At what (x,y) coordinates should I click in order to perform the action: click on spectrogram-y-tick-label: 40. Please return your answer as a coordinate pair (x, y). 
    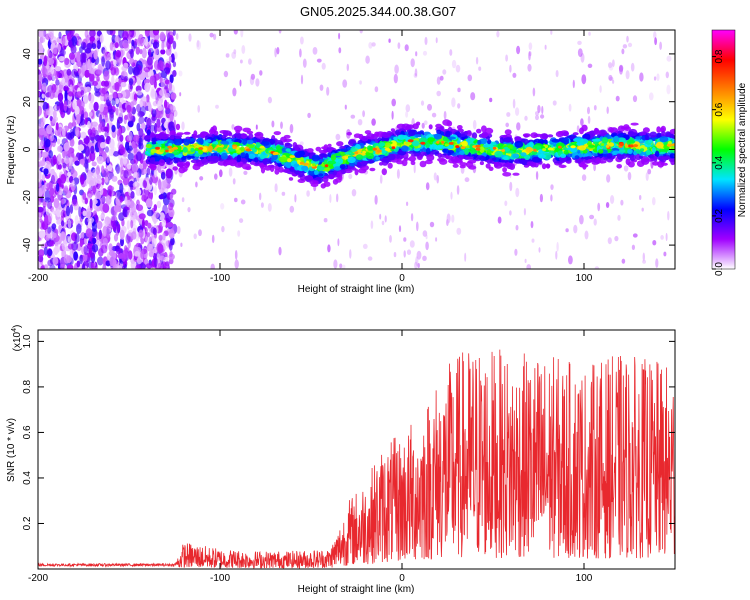
    Looking at the image, I should click on (27, 54).